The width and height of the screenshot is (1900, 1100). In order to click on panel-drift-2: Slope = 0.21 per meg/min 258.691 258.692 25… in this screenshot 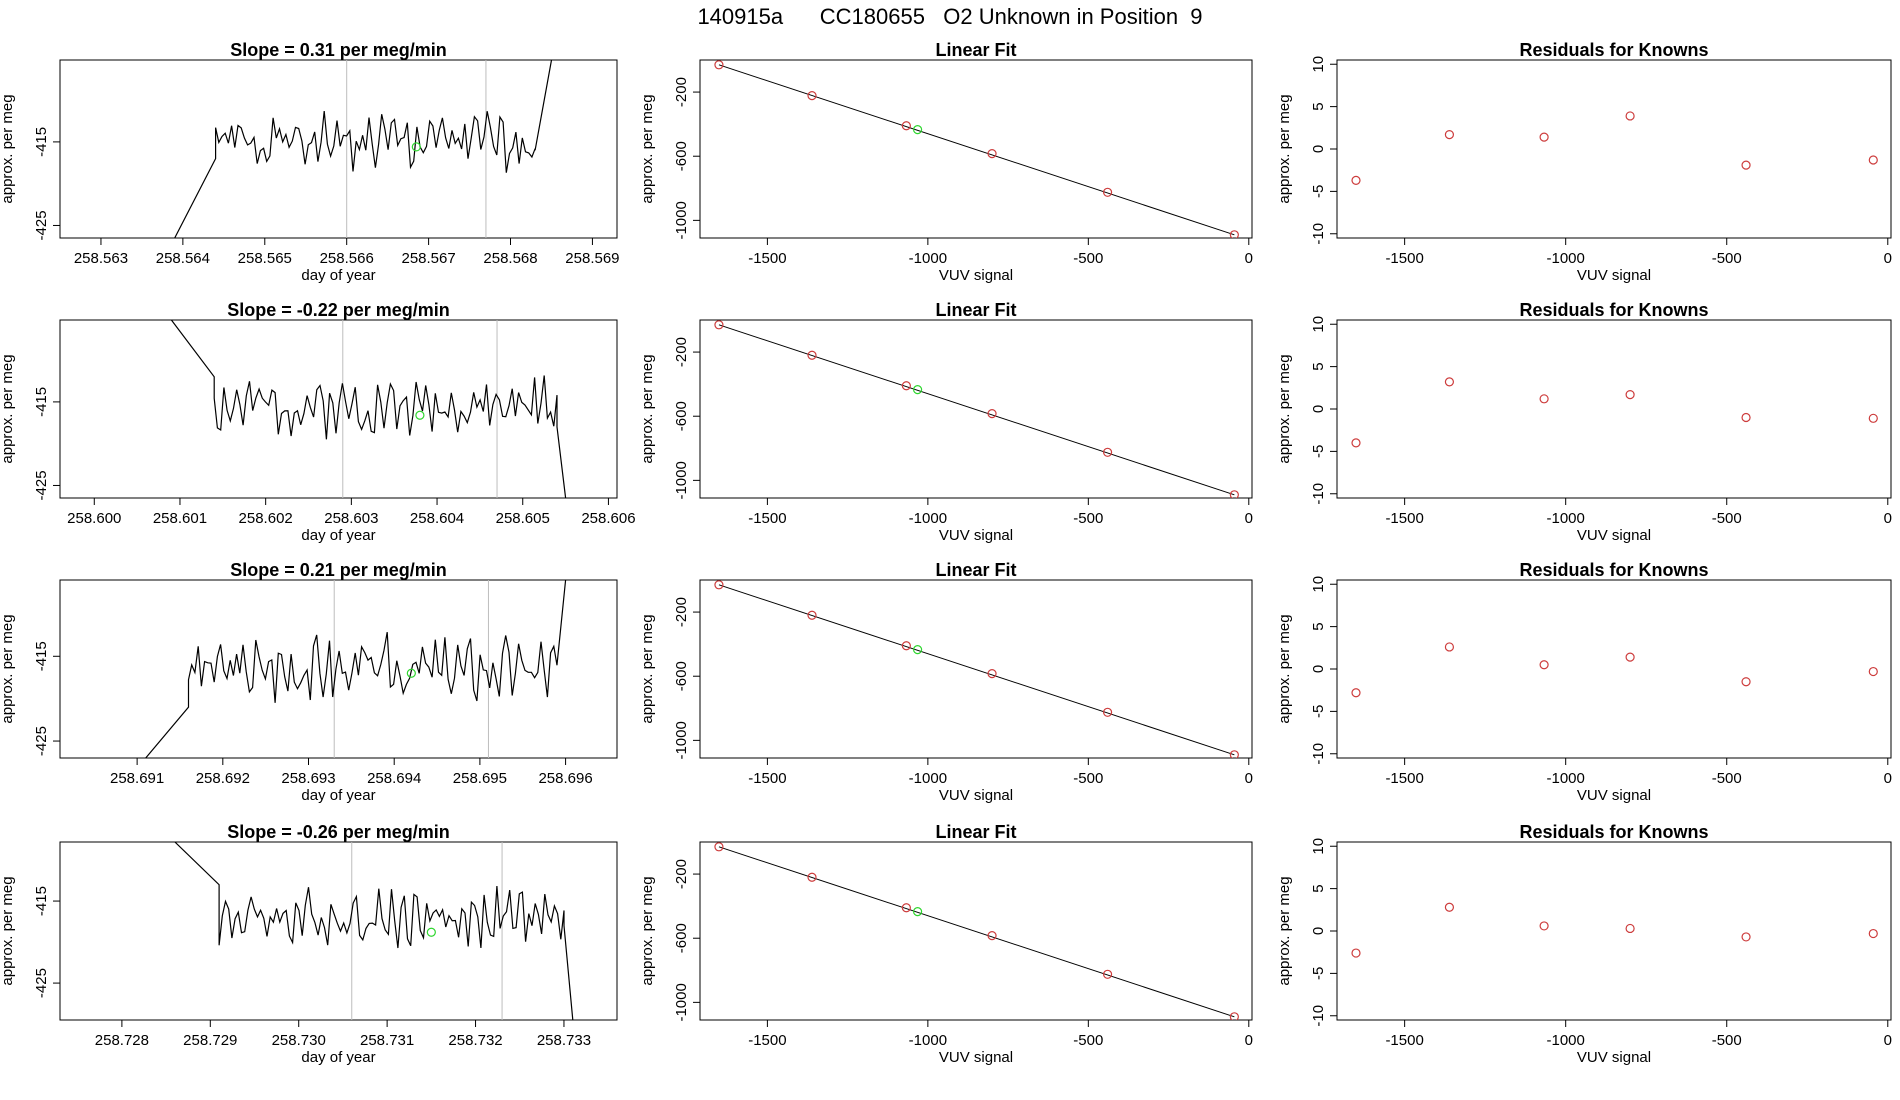, I will do `click(309, 682)`.